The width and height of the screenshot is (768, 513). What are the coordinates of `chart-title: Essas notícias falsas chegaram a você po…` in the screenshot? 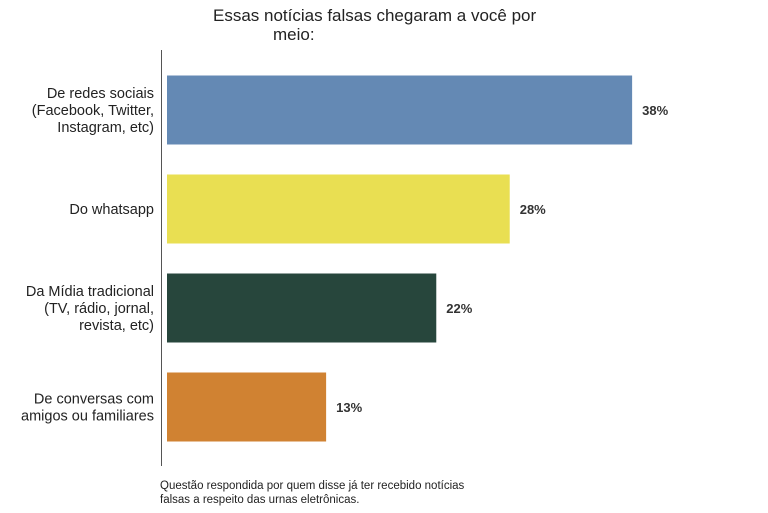 It's located at (374, 25).